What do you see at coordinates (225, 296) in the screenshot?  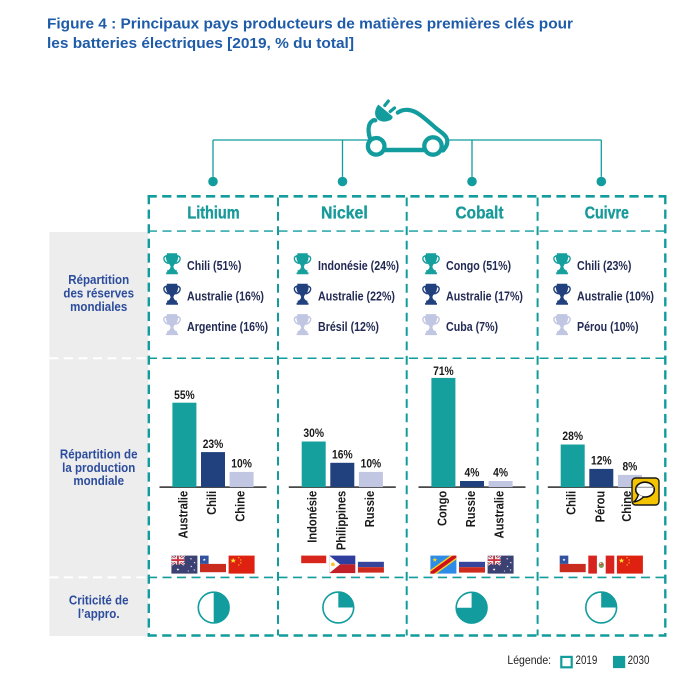 I see `svg-text: Australie (16%)` at bounding box center [225, 296].